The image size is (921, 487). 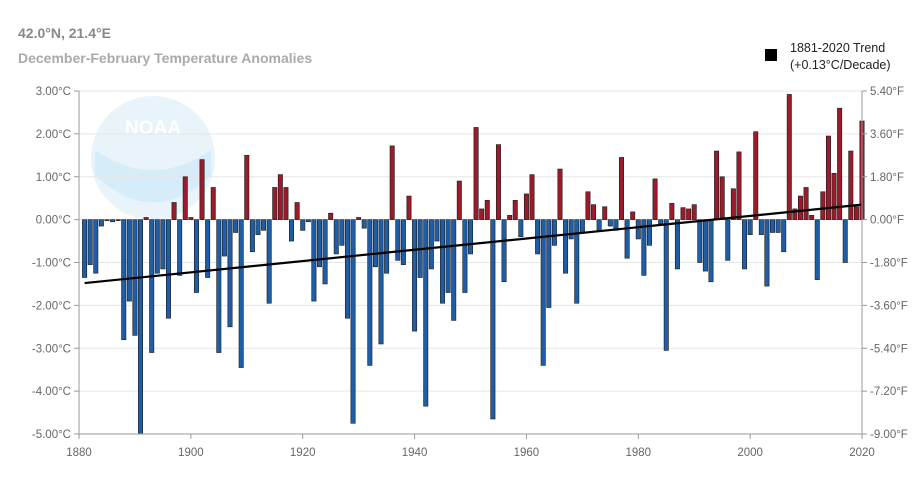 What do you see at coordinates (571, 229) in the screenshot?
I see `bar-1968` at bounding box center [571, 229].